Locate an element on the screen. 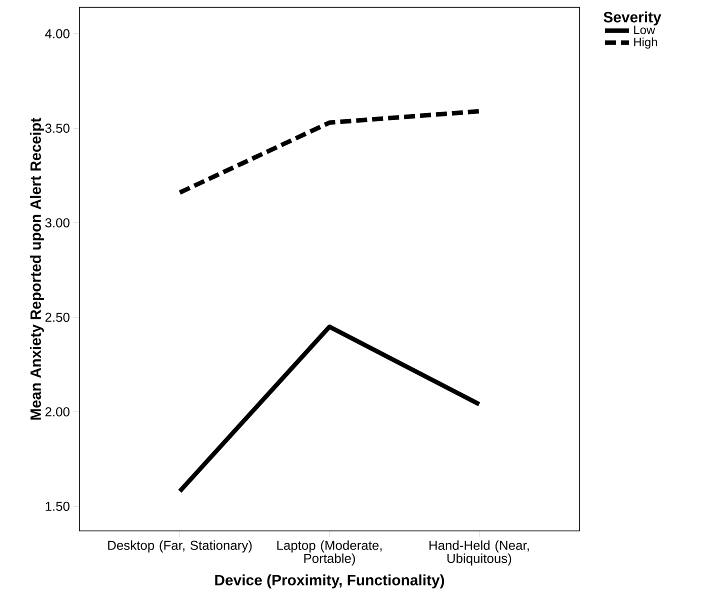  legend-title: Severity is located at coordinates (633, 18).